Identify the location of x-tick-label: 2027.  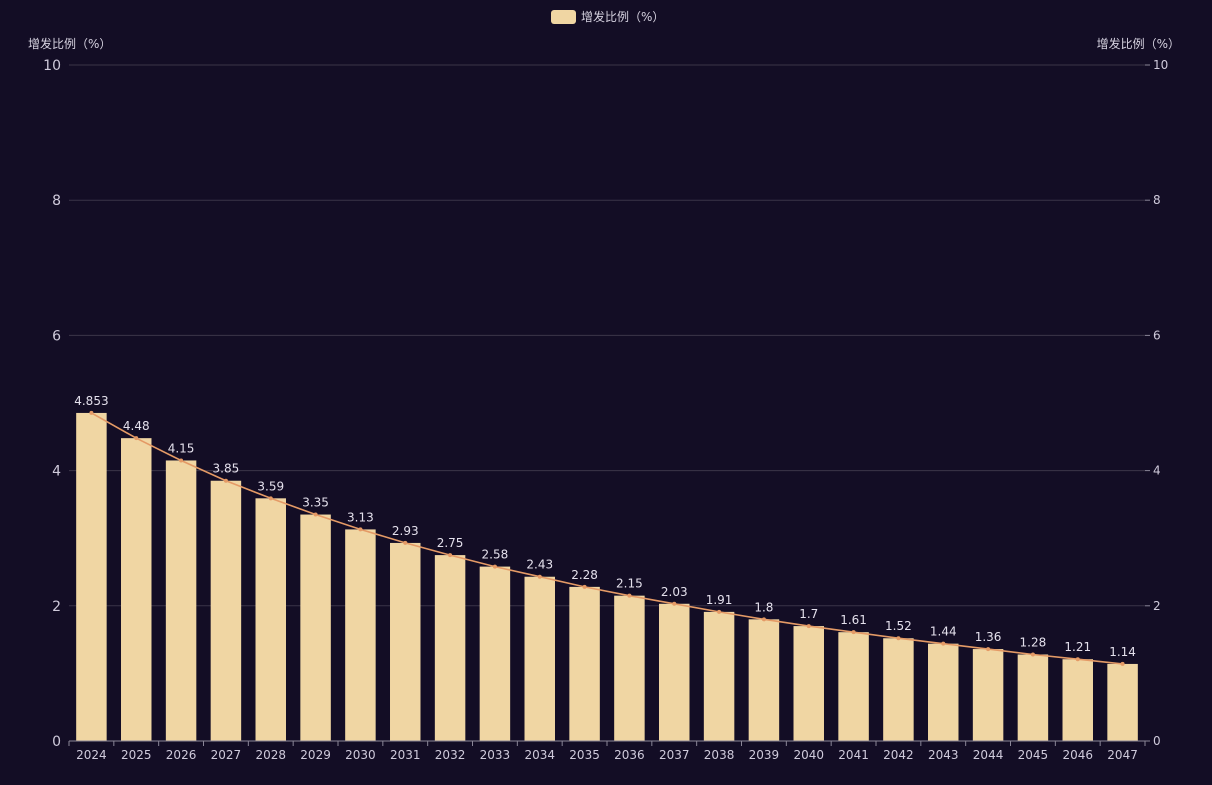
(226, 755).